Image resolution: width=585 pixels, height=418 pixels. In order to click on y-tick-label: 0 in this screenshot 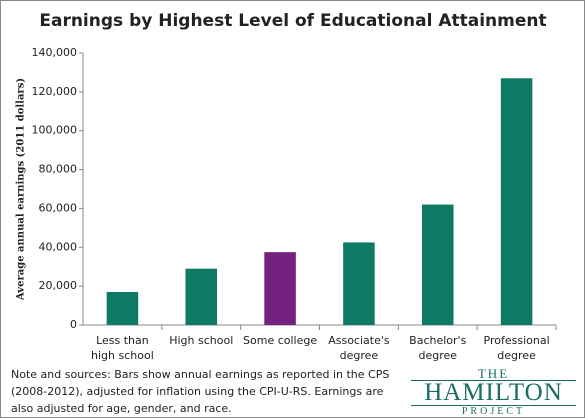, I will do `click(73, 324)`.